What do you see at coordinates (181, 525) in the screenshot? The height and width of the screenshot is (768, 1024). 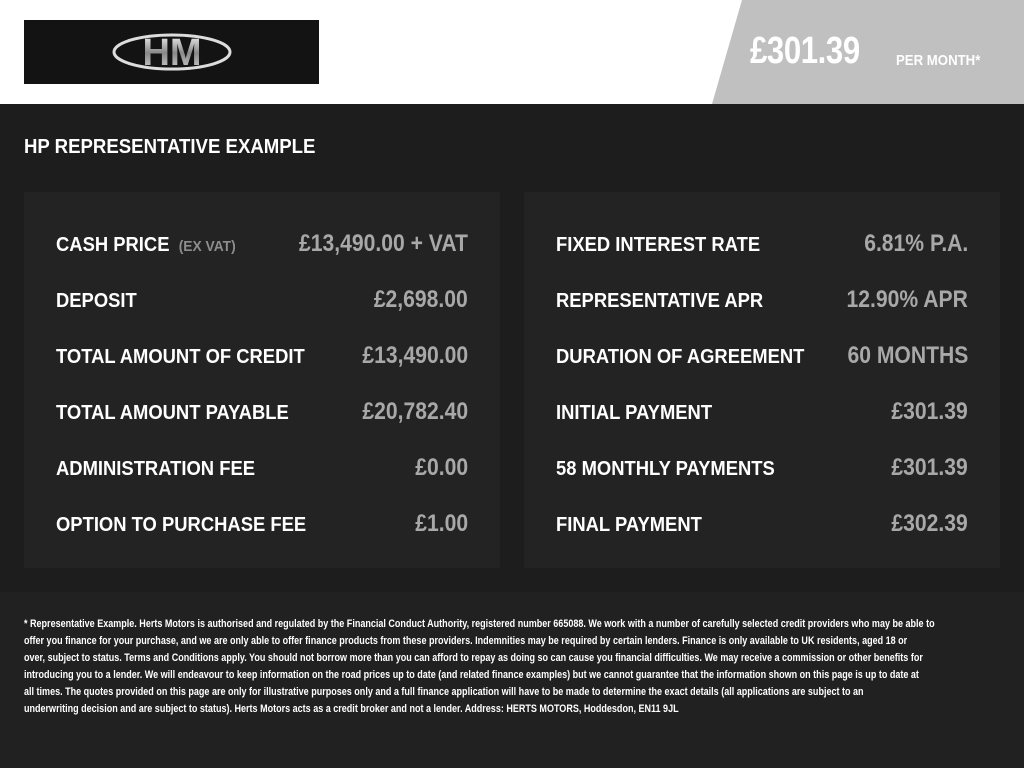 I see `label: OPTION TO PURCHASE FEE` at bounding box center [181, 525].